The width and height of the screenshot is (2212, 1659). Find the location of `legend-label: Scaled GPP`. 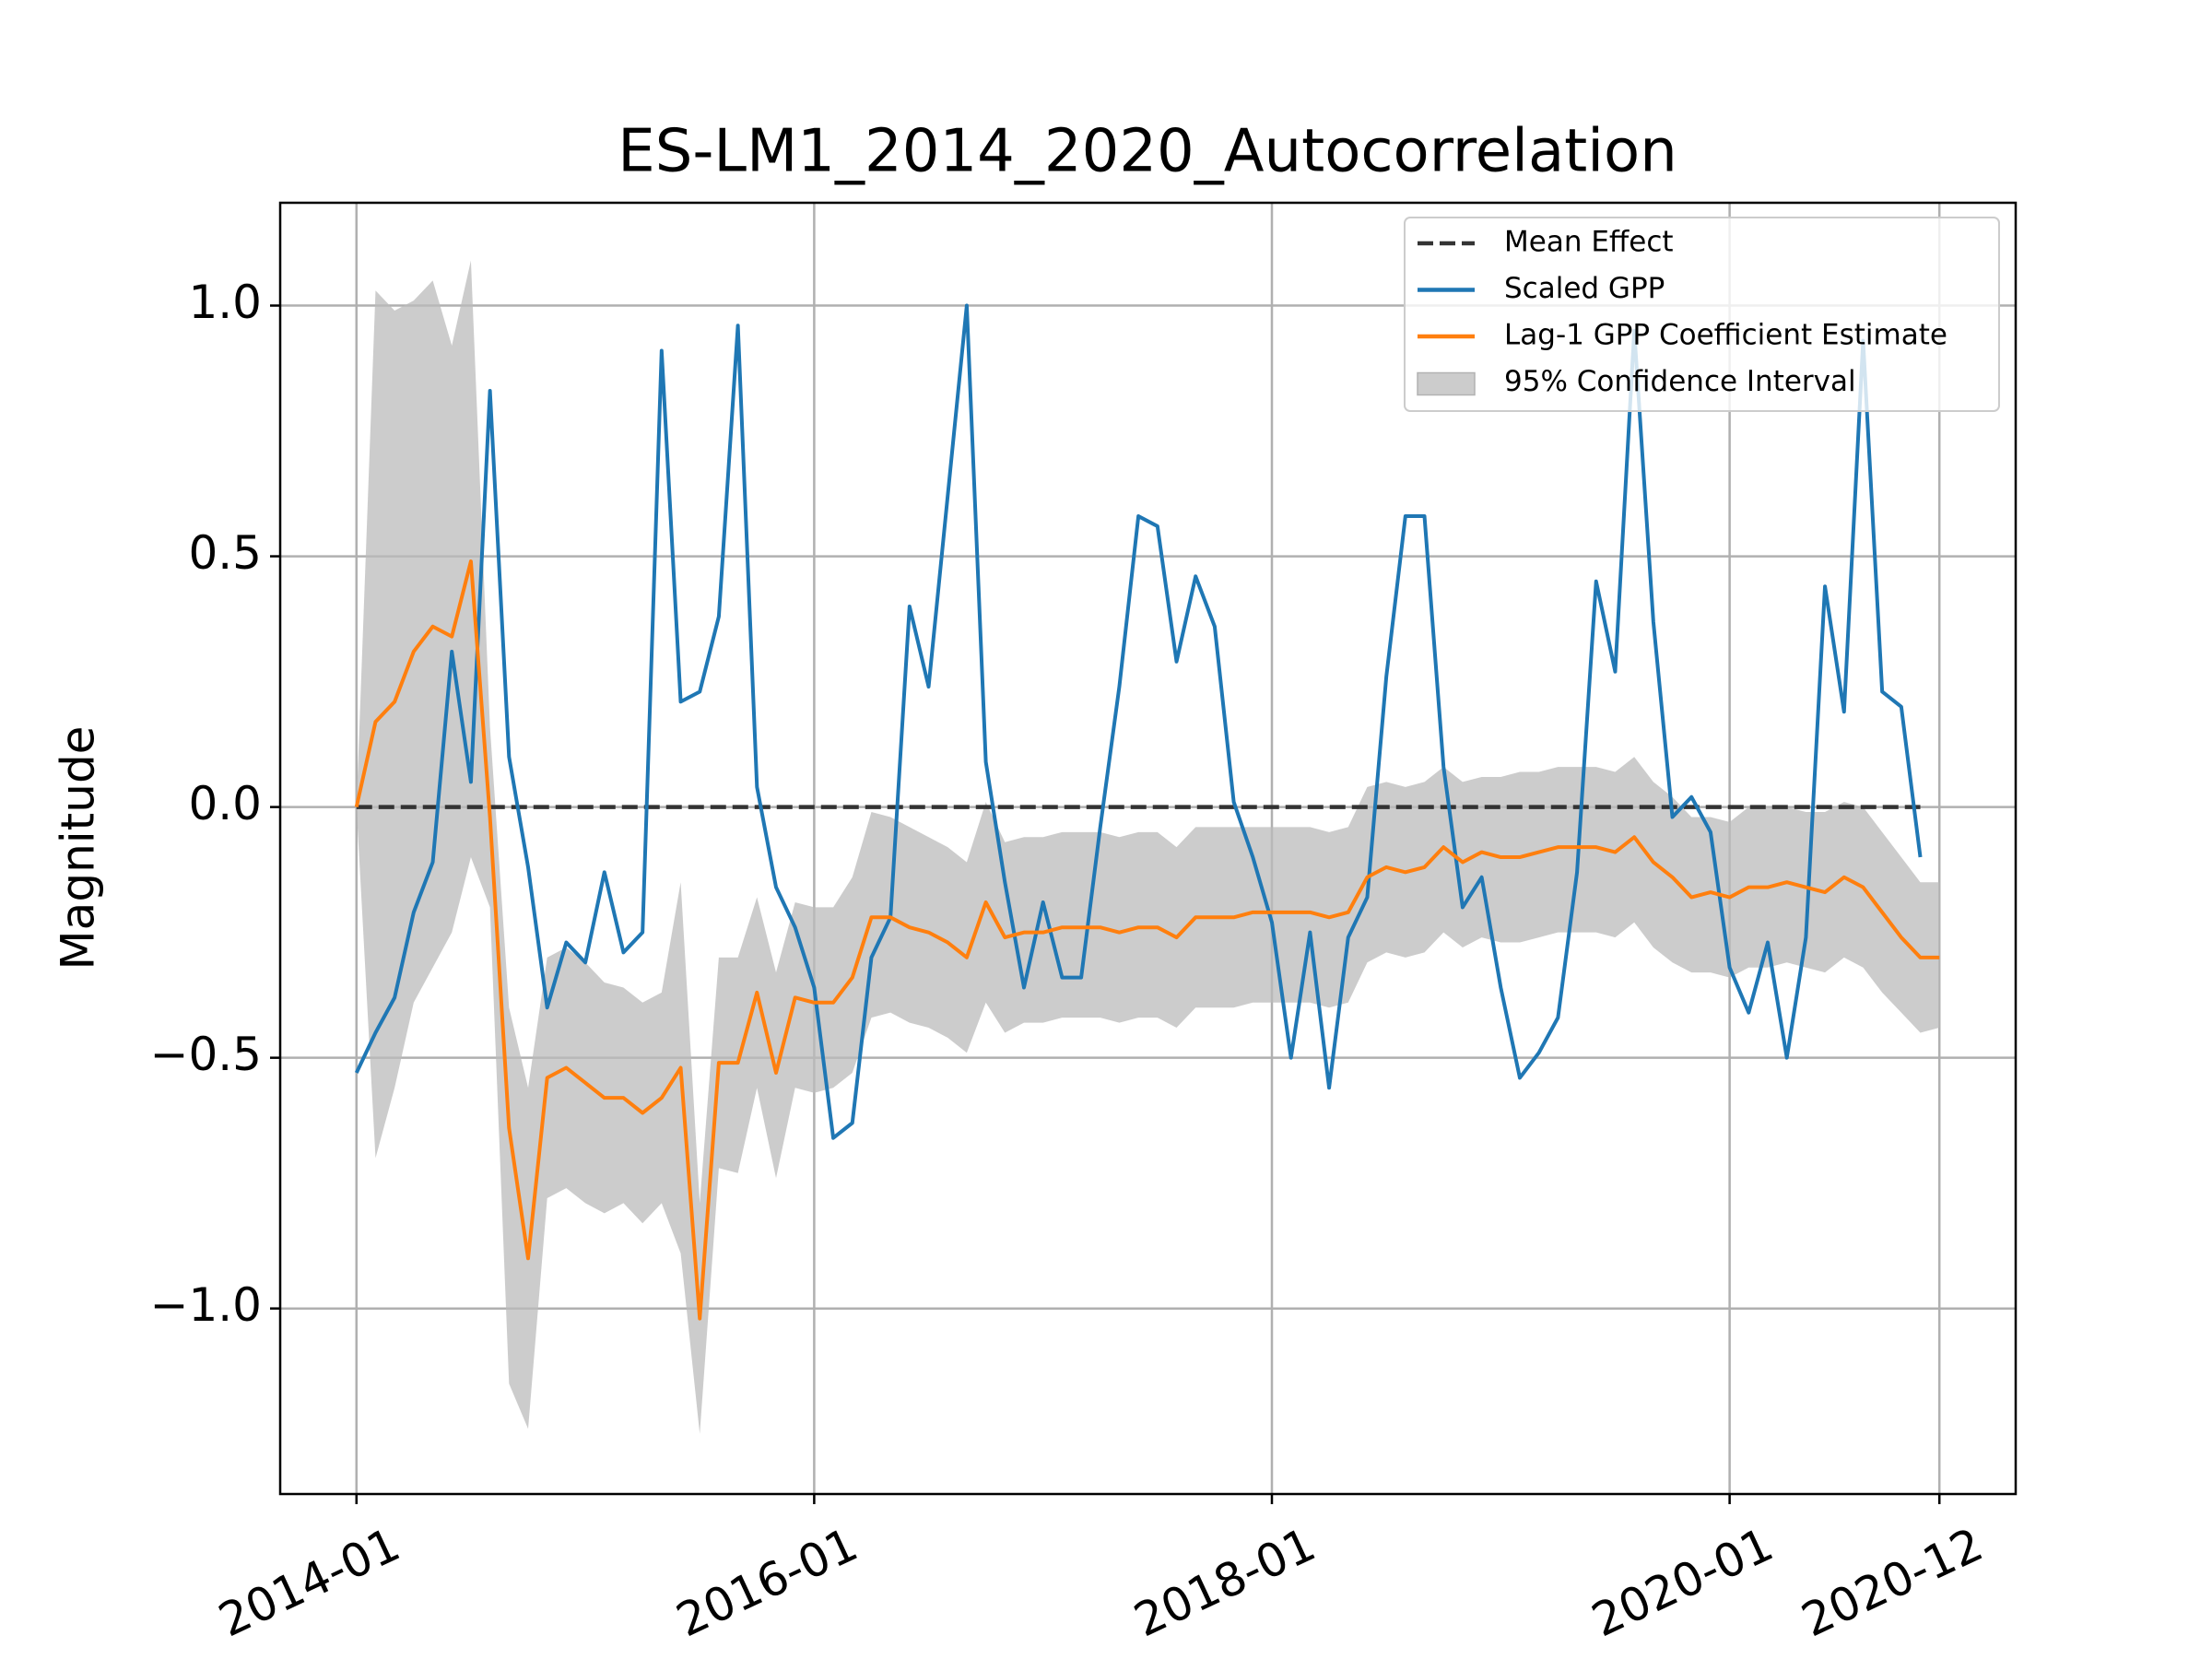

legend-label: Scaled GPP is located at coordinates (1584, 288).